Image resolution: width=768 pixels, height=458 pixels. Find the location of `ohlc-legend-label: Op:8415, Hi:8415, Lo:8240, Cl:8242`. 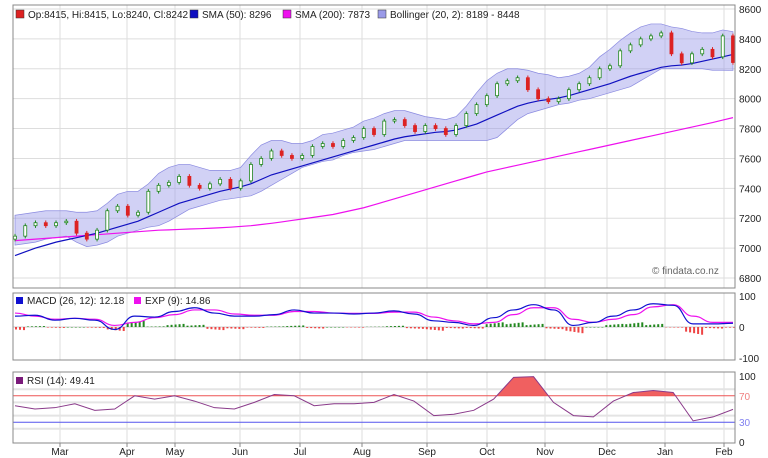

ohlc-legend-label: Op:8415, Hi:8415, Lo:8240, Cl:8242 is located at coordinates (108, 15).